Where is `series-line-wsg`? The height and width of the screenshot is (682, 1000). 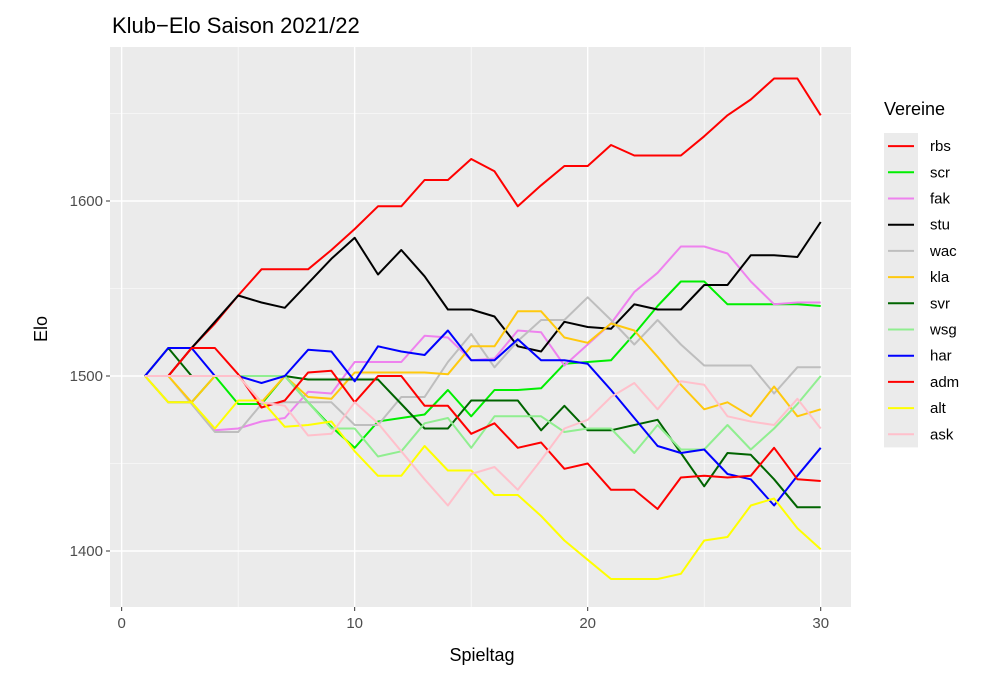 series-line-wsg is located at coordinates (483, 416).